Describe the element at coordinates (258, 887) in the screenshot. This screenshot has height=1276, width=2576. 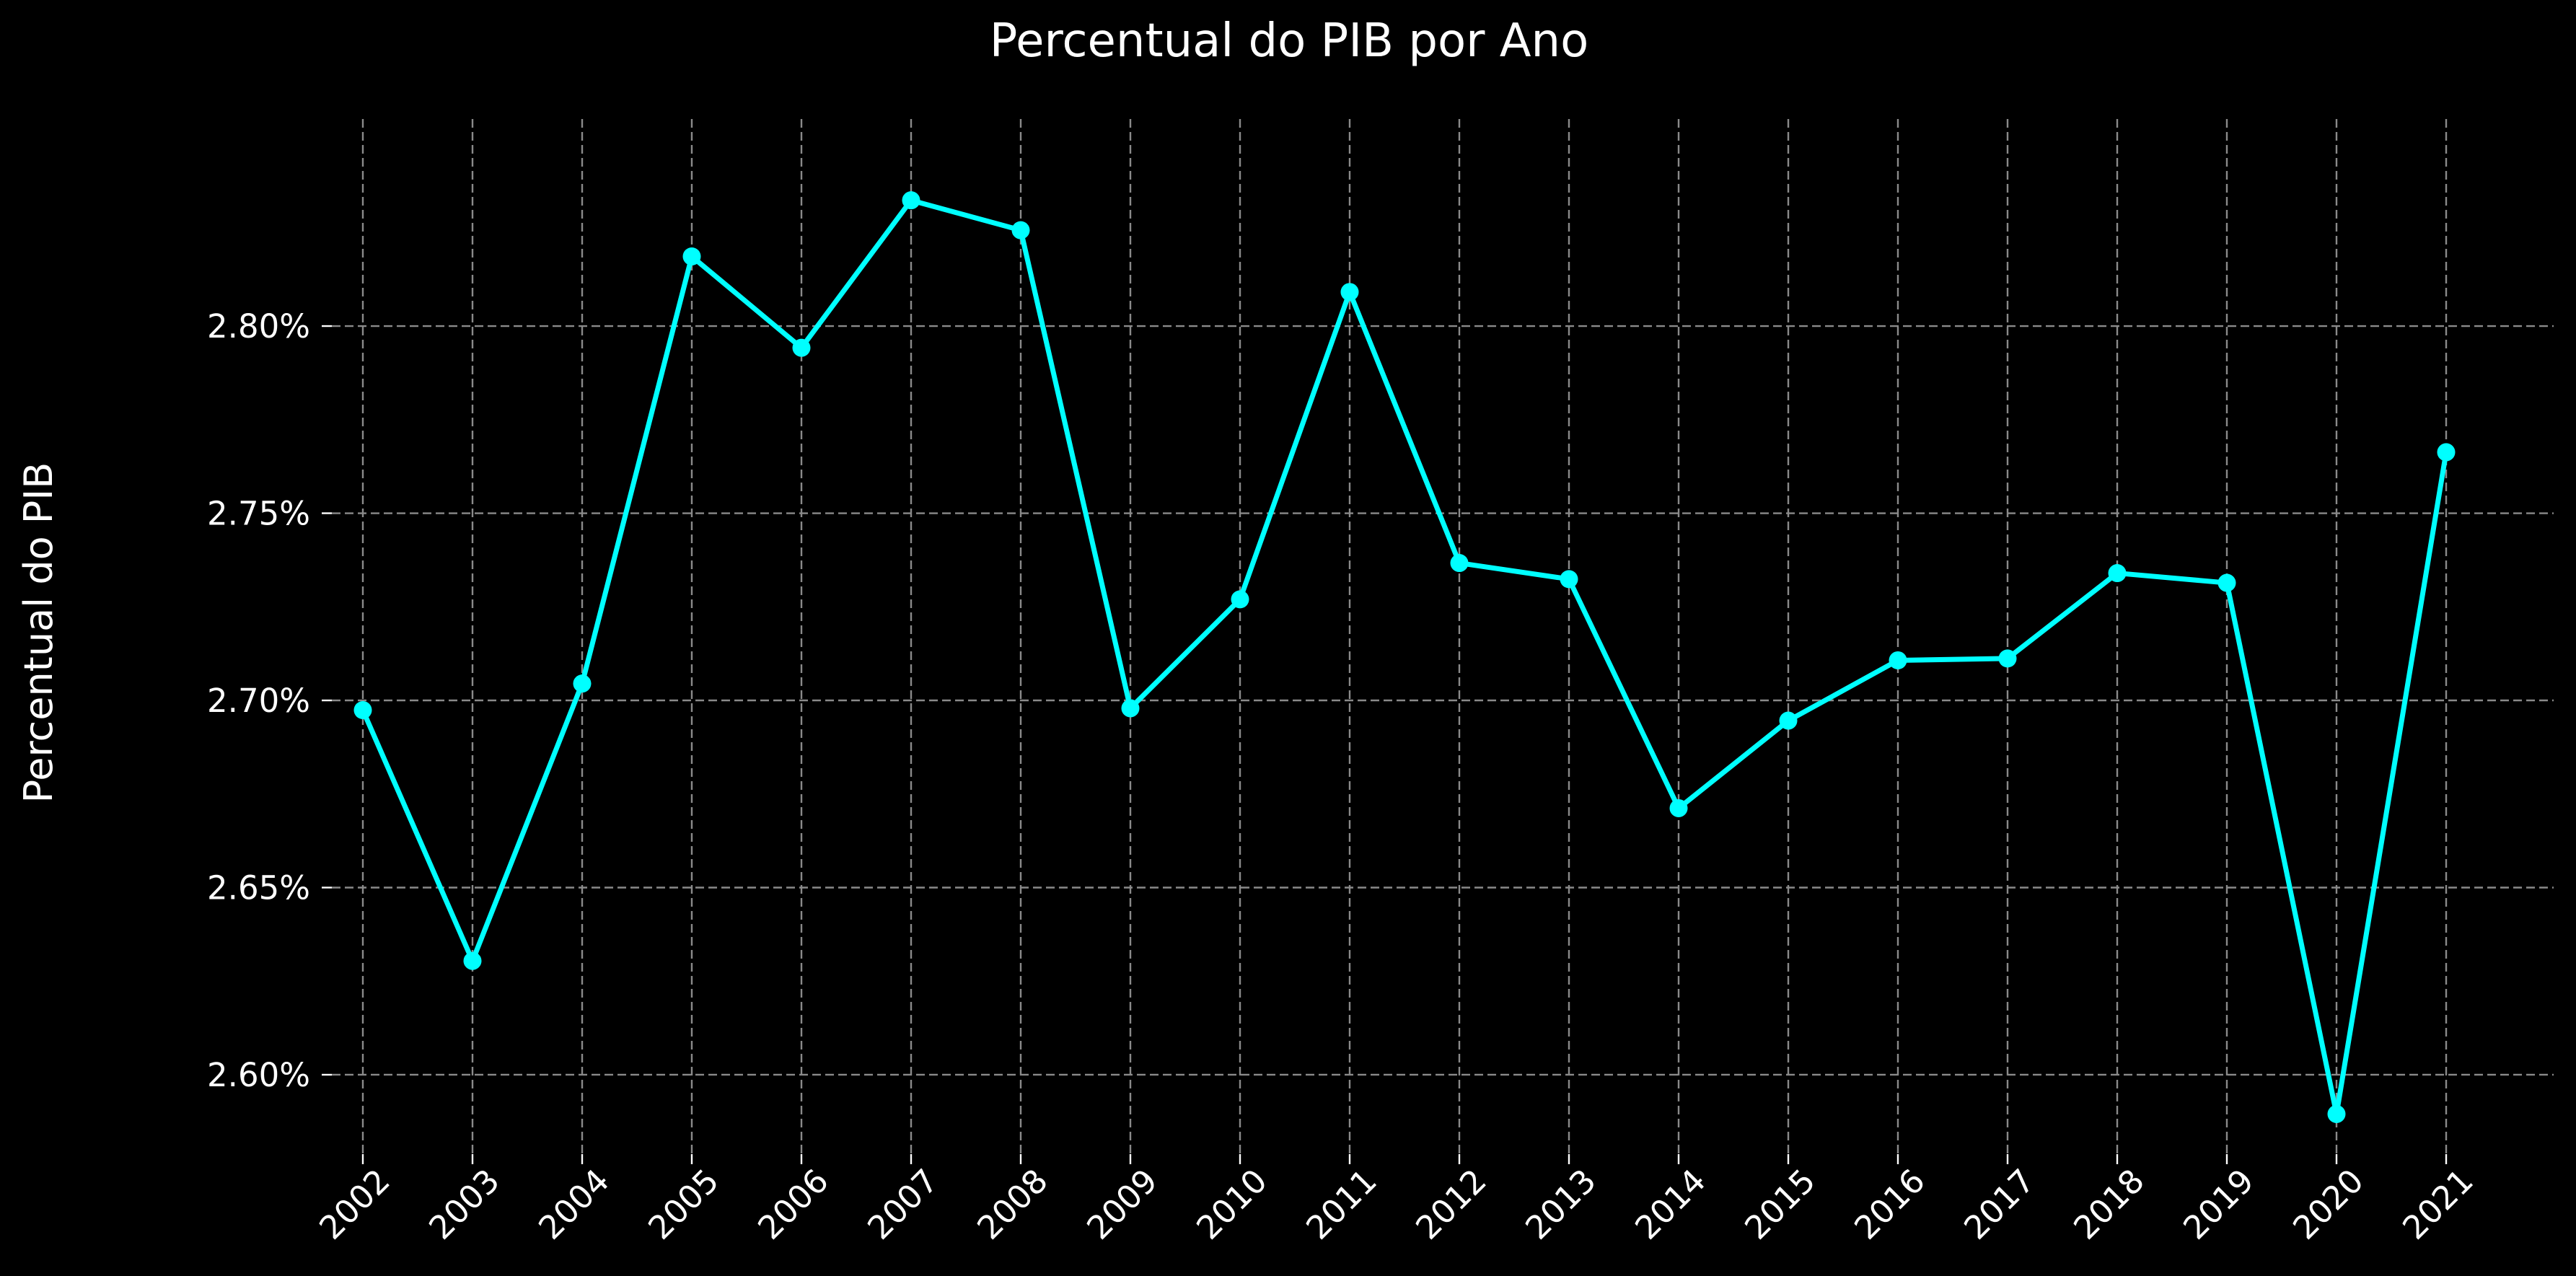
I see `y-tick-label: 2.65%` at that location.